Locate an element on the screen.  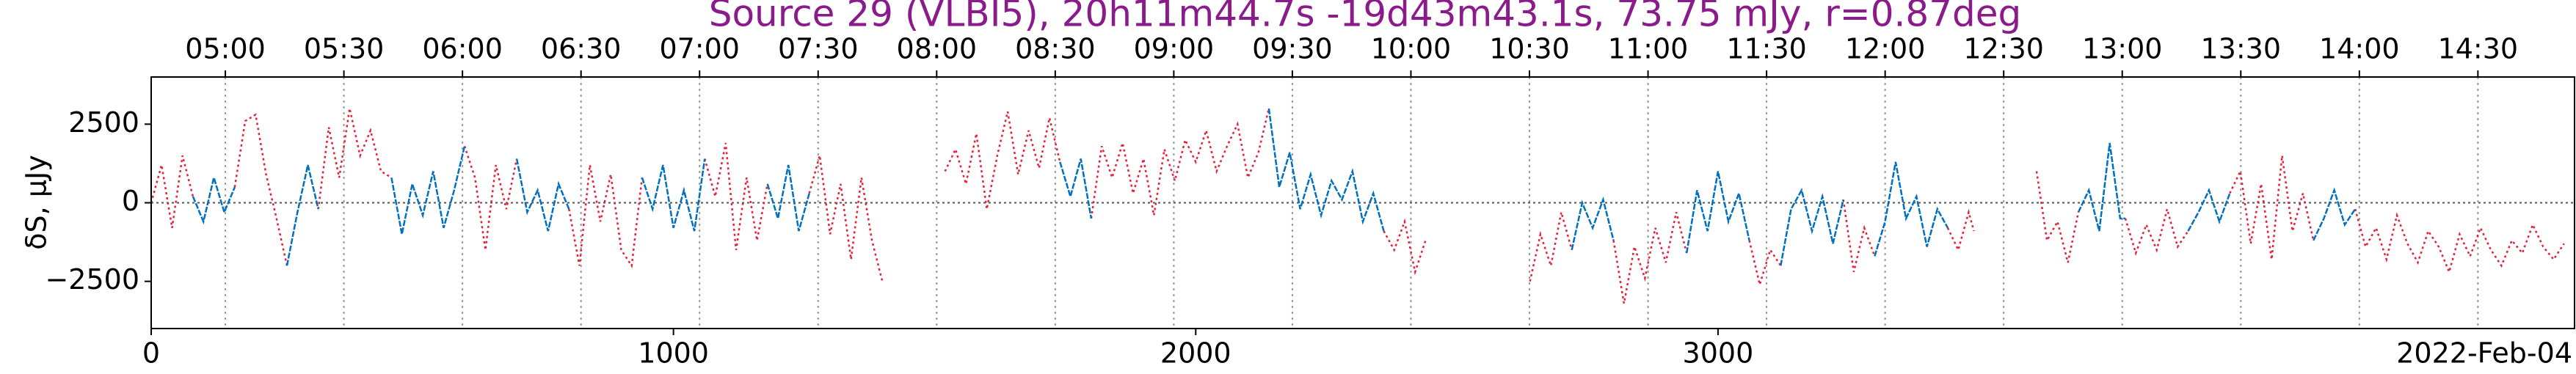
x-tick-label: 3000 is located at coordinates (1718, 353).